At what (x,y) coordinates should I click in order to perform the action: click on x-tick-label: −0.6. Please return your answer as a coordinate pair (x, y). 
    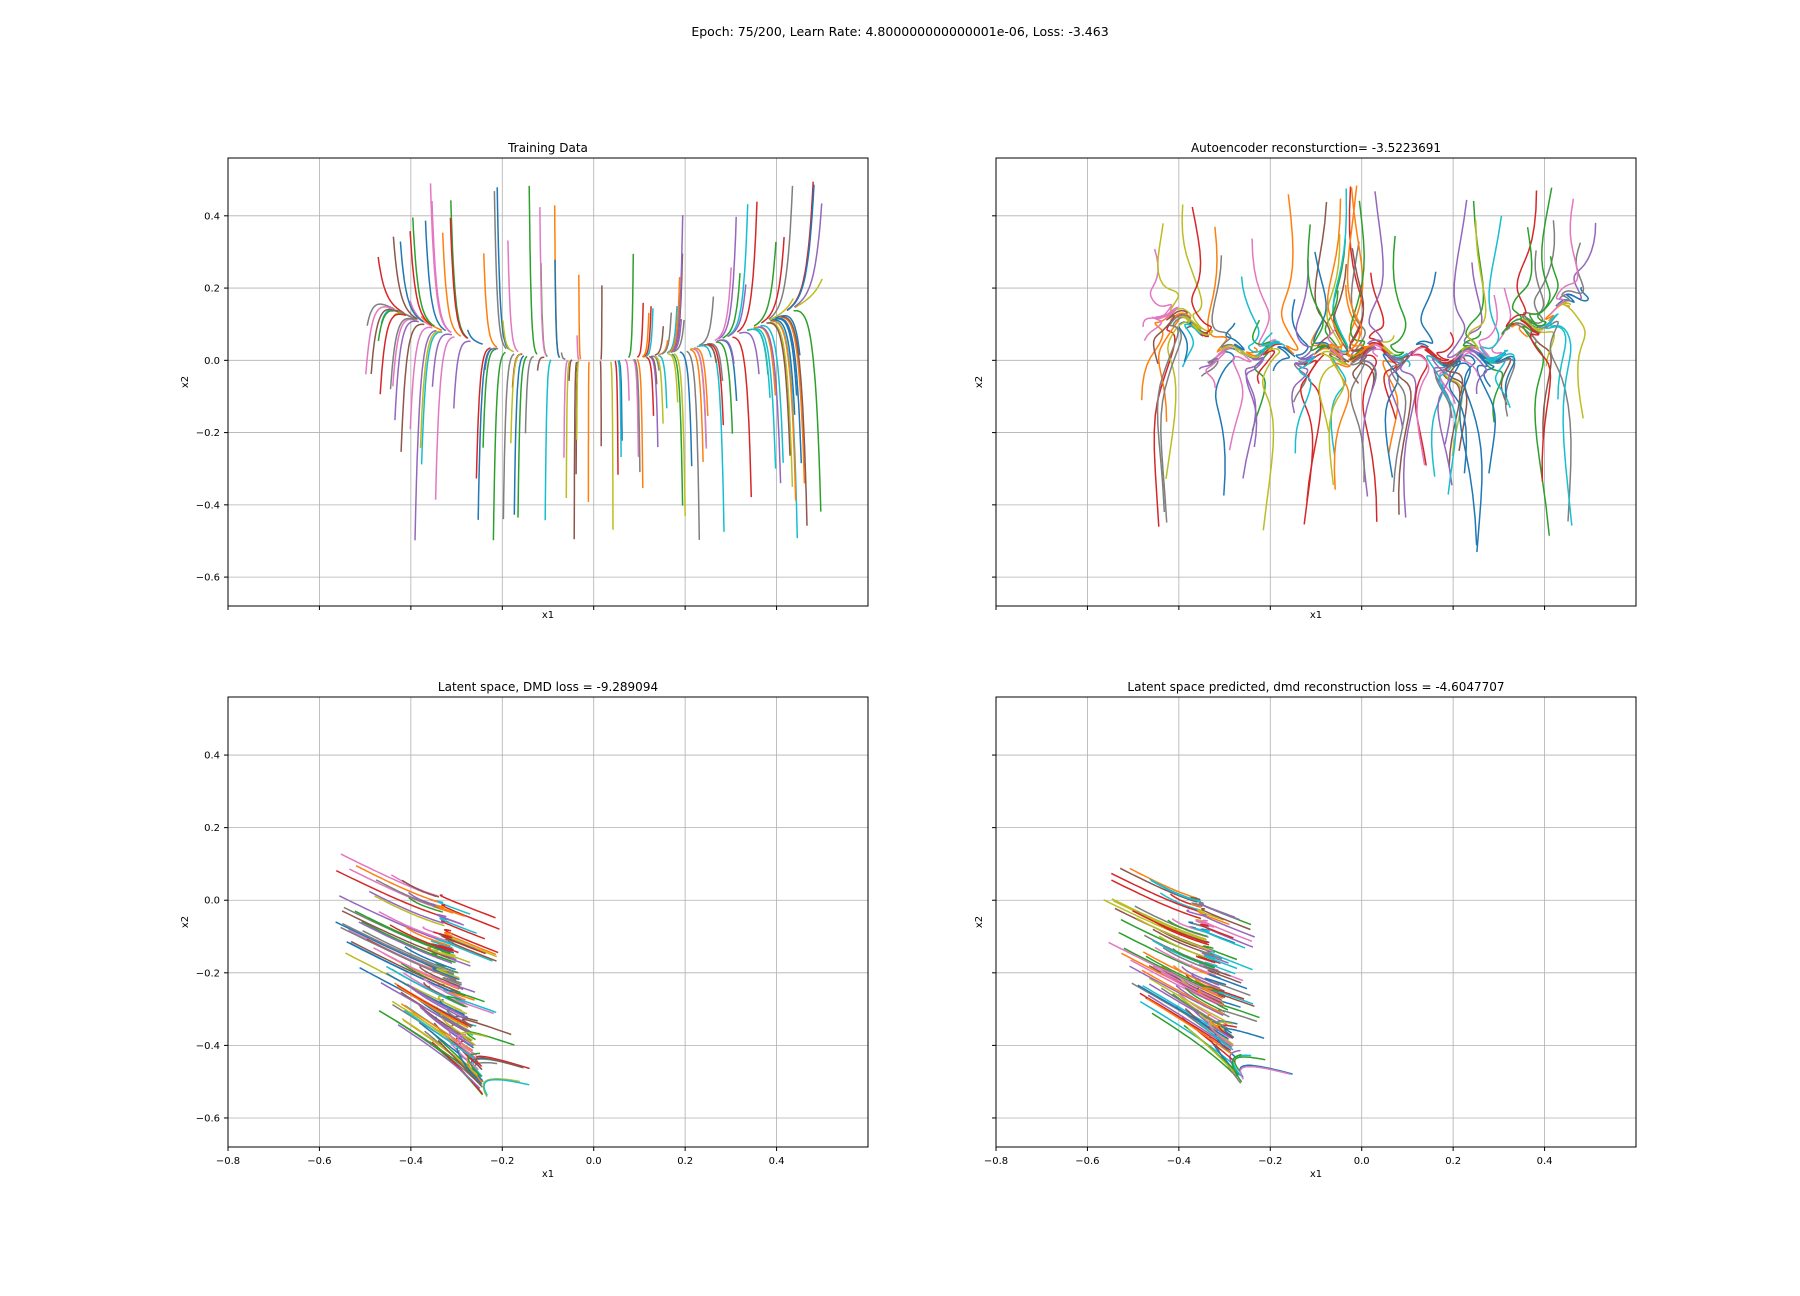
    Looking at the image, I should click on (319, 1161).